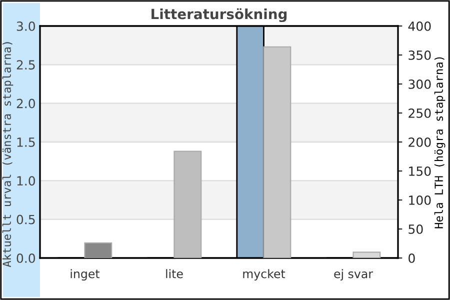 The width and height of the screenshot is (450, 300). I want to click on y-tick-label: 0.5, so click(25, 219).